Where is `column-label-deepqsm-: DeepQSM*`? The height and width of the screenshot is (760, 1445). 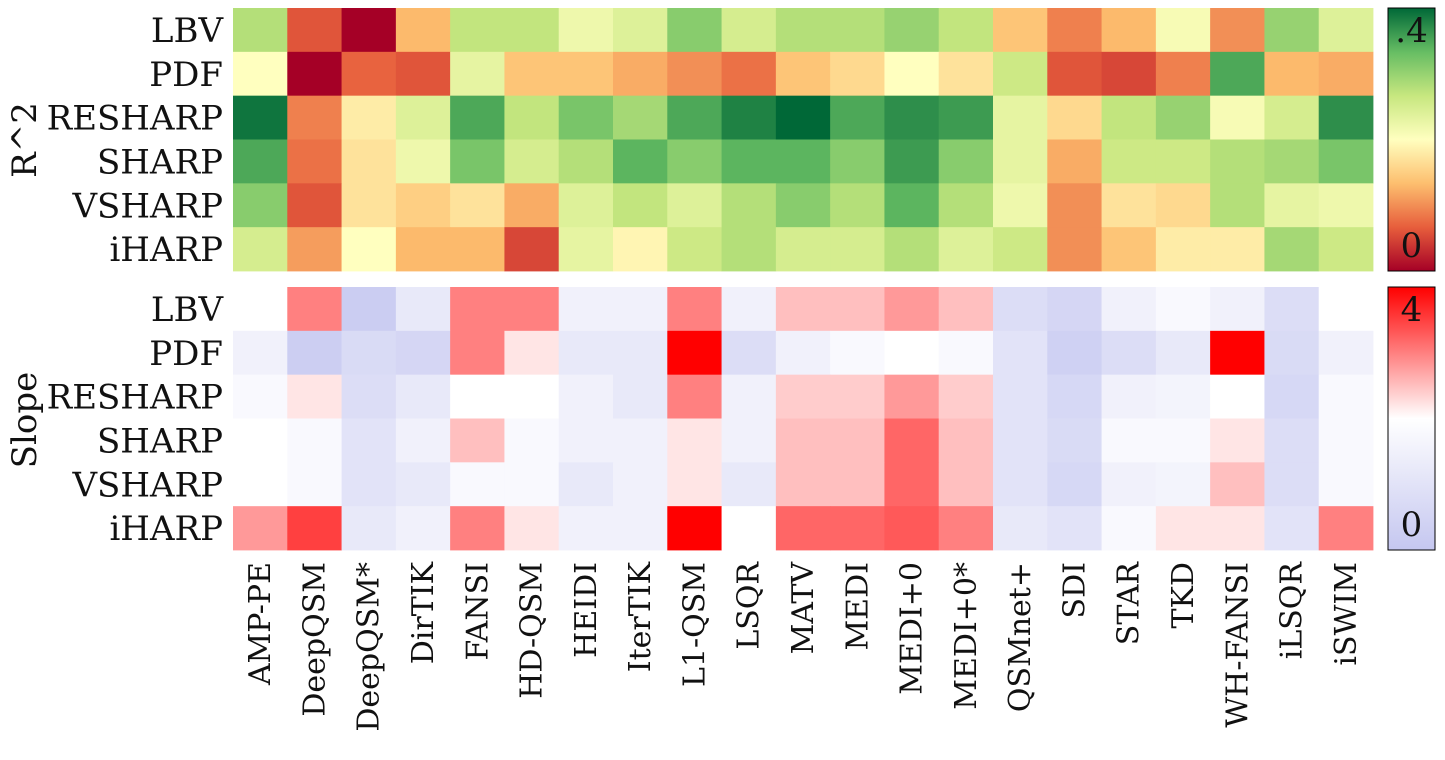 column-label-deepqsm-: DeepQSM* is located at coordinates (369, 647).